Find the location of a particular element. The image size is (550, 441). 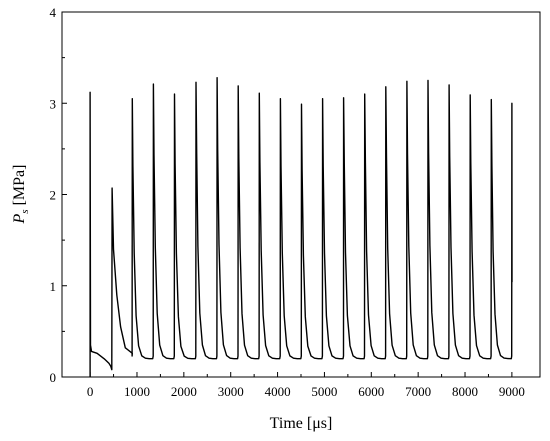

x-tick-label: 6000 is located at coordinates (371, 391).